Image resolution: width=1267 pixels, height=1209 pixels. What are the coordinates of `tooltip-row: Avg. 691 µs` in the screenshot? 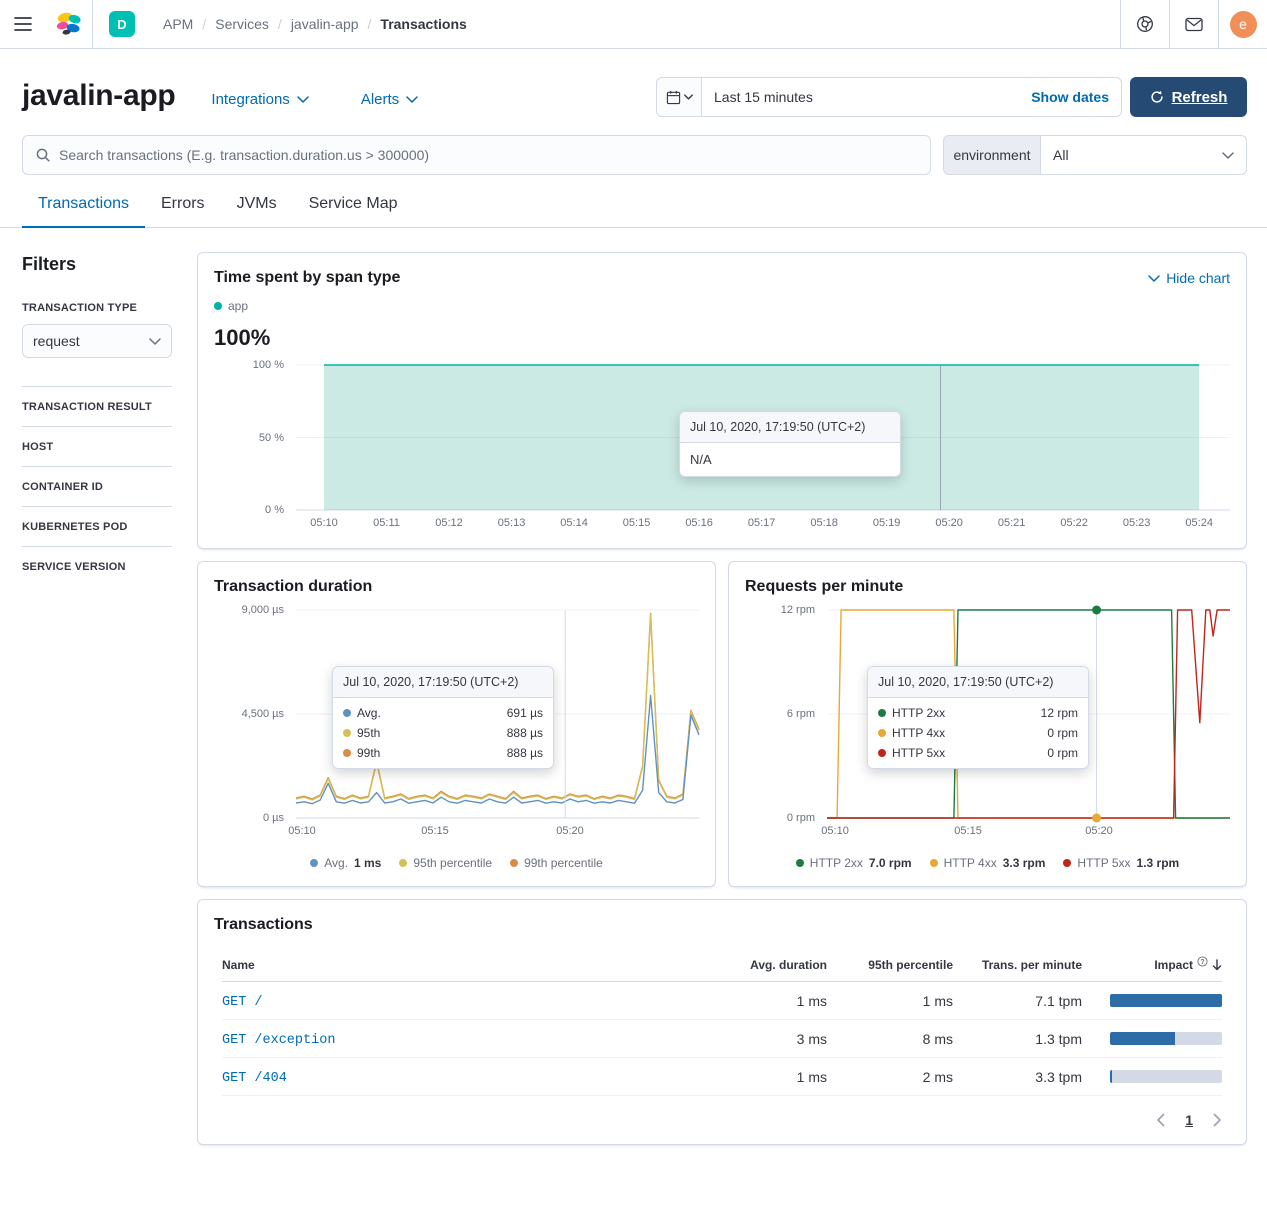 It's located at (443, 713).